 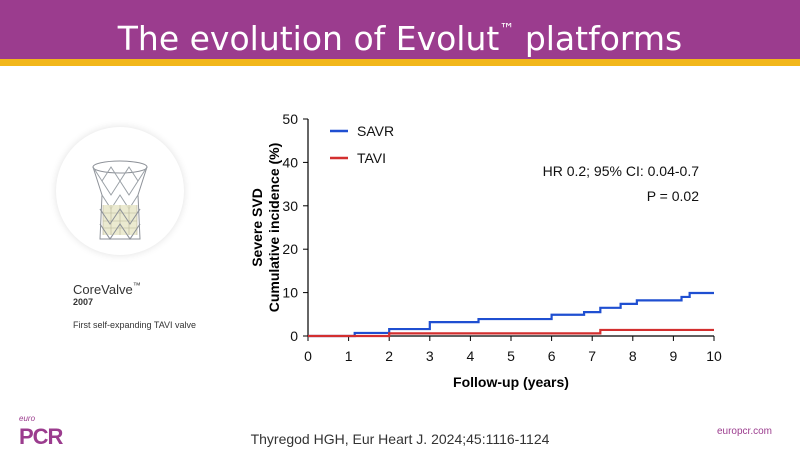 I want to click on annotation-1: HR 0.2; 95% CI: 0.04-0.7, so click(x=621, y=171).